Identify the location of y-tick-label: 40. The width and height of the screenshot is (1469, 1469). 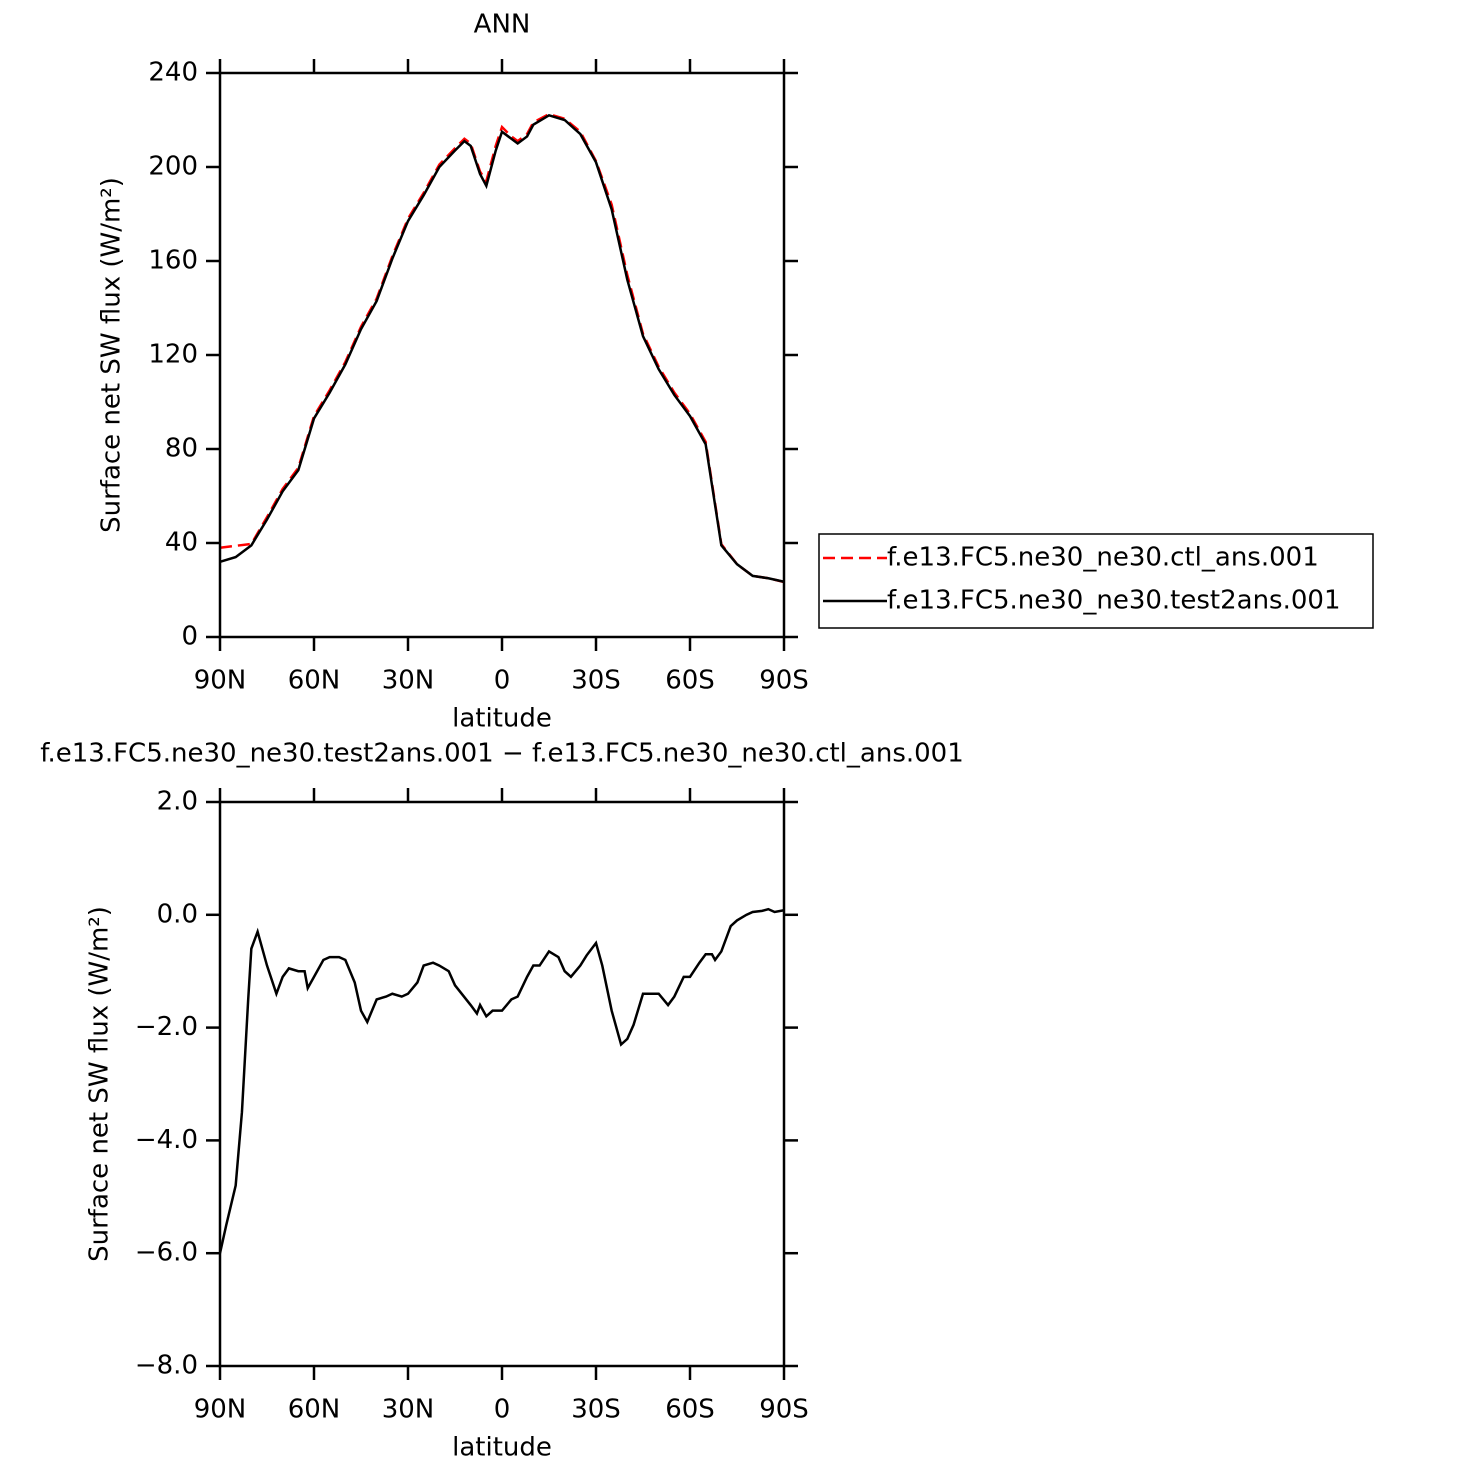
(181, 543).